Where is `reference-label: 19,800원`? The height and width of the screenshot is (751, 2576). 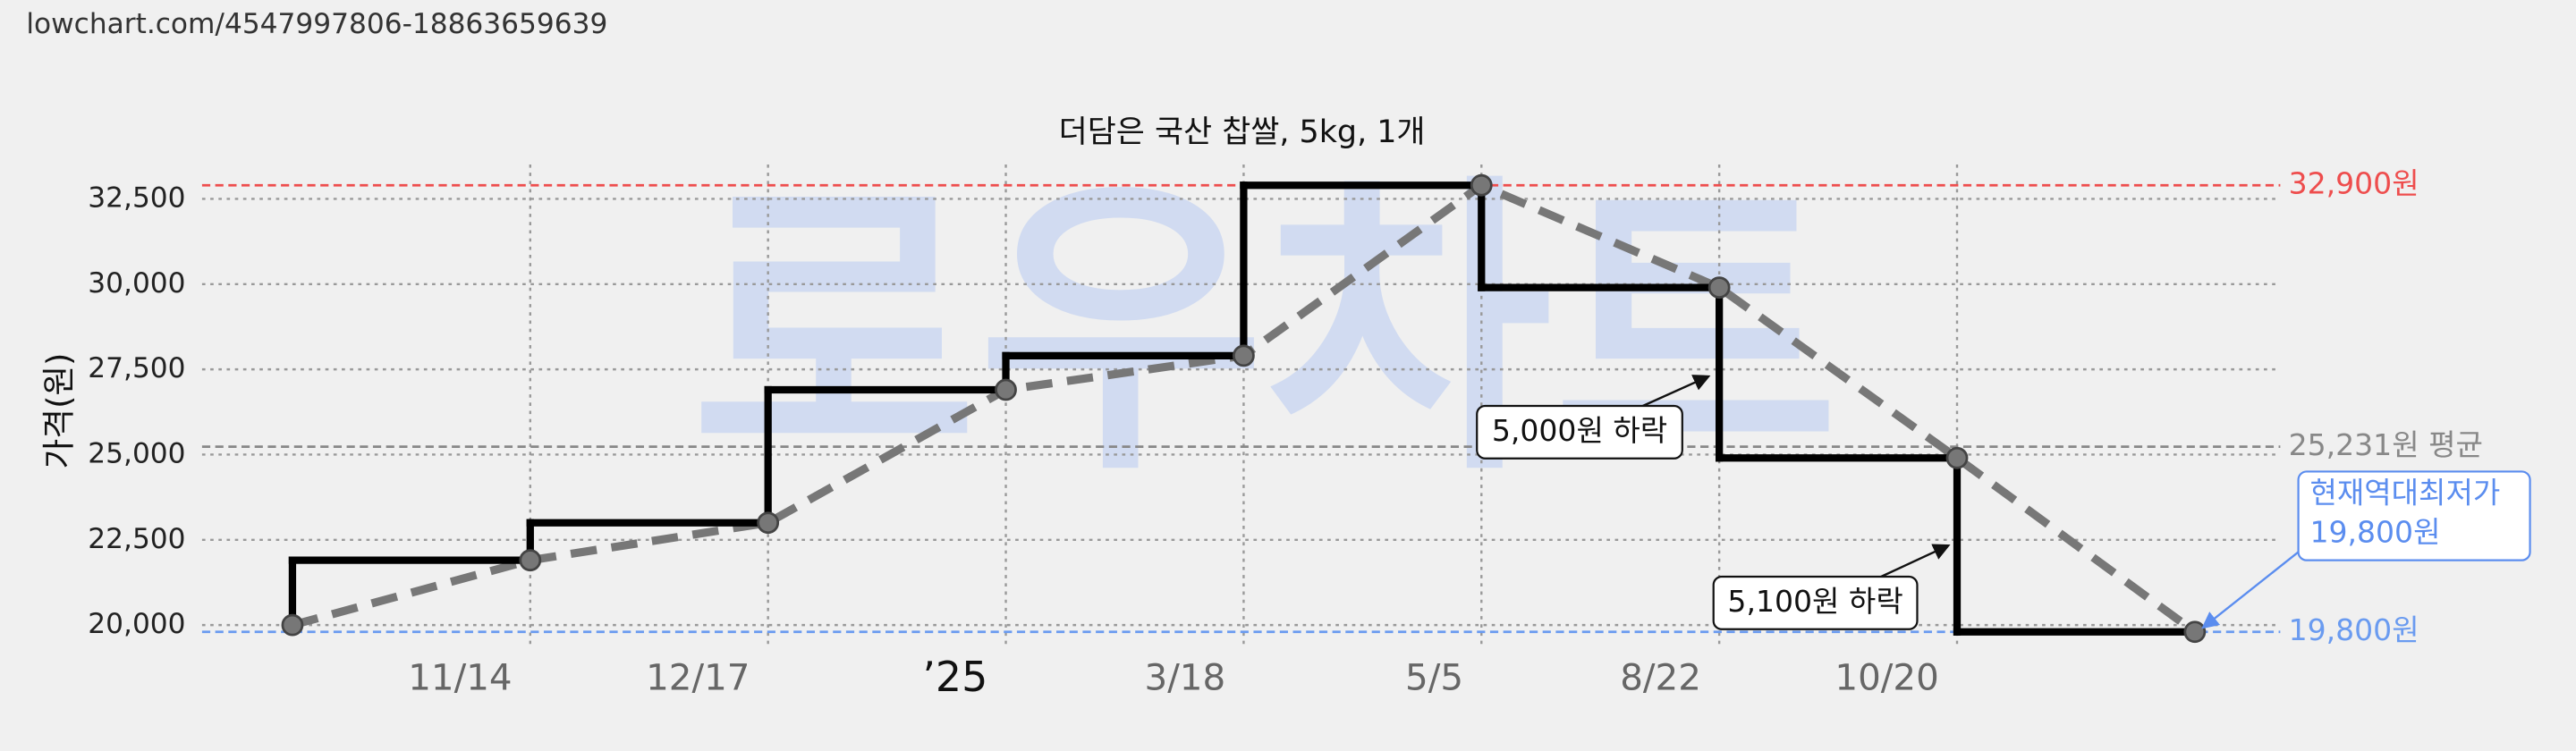
reference-label: 19,800원 is located at coordinates (2354, 630).